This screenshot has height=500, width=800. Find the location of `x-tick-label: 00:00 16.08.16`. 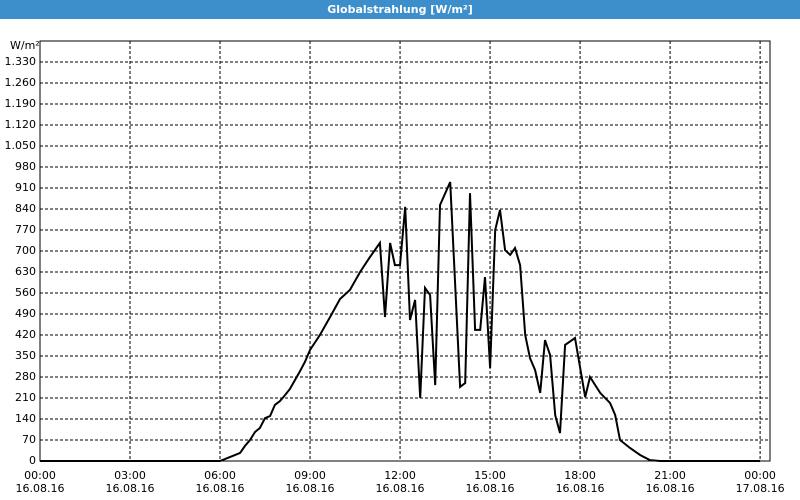

x-tick-label: 00:00 16.08.16 is located at coordinates (40, 482).